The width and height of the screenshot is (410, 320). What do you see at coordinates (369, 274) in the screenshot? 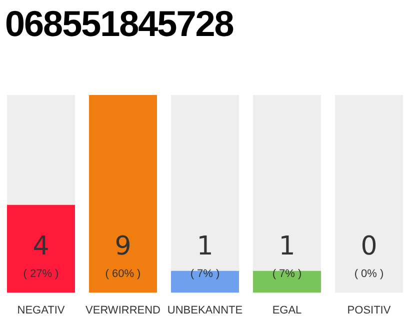
I see `annotation: ( 0% )` at bounding box center [369, 274].